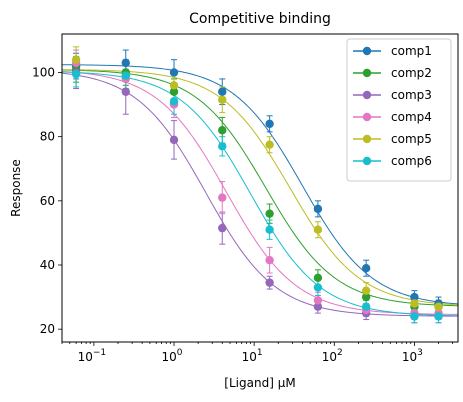  What do you see at coordinates (252, 356) in the screenshot?
I see `x-tick-label: 10¹` at bounding box center [252, 356].